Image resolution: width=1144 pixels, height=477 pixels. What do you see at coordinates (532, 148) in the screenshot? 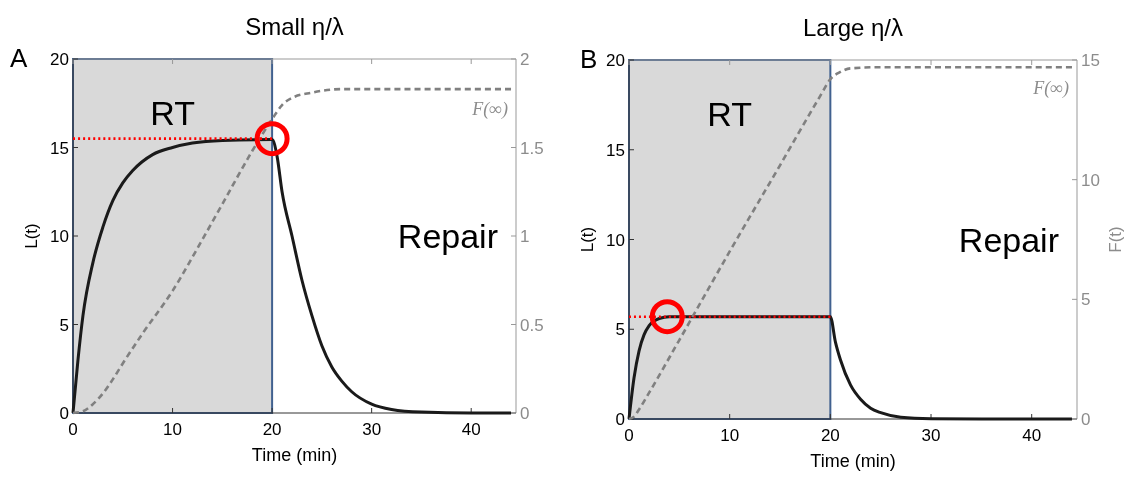
I see `y2-tick-label: 1.5` at bounding box center [532, 148].